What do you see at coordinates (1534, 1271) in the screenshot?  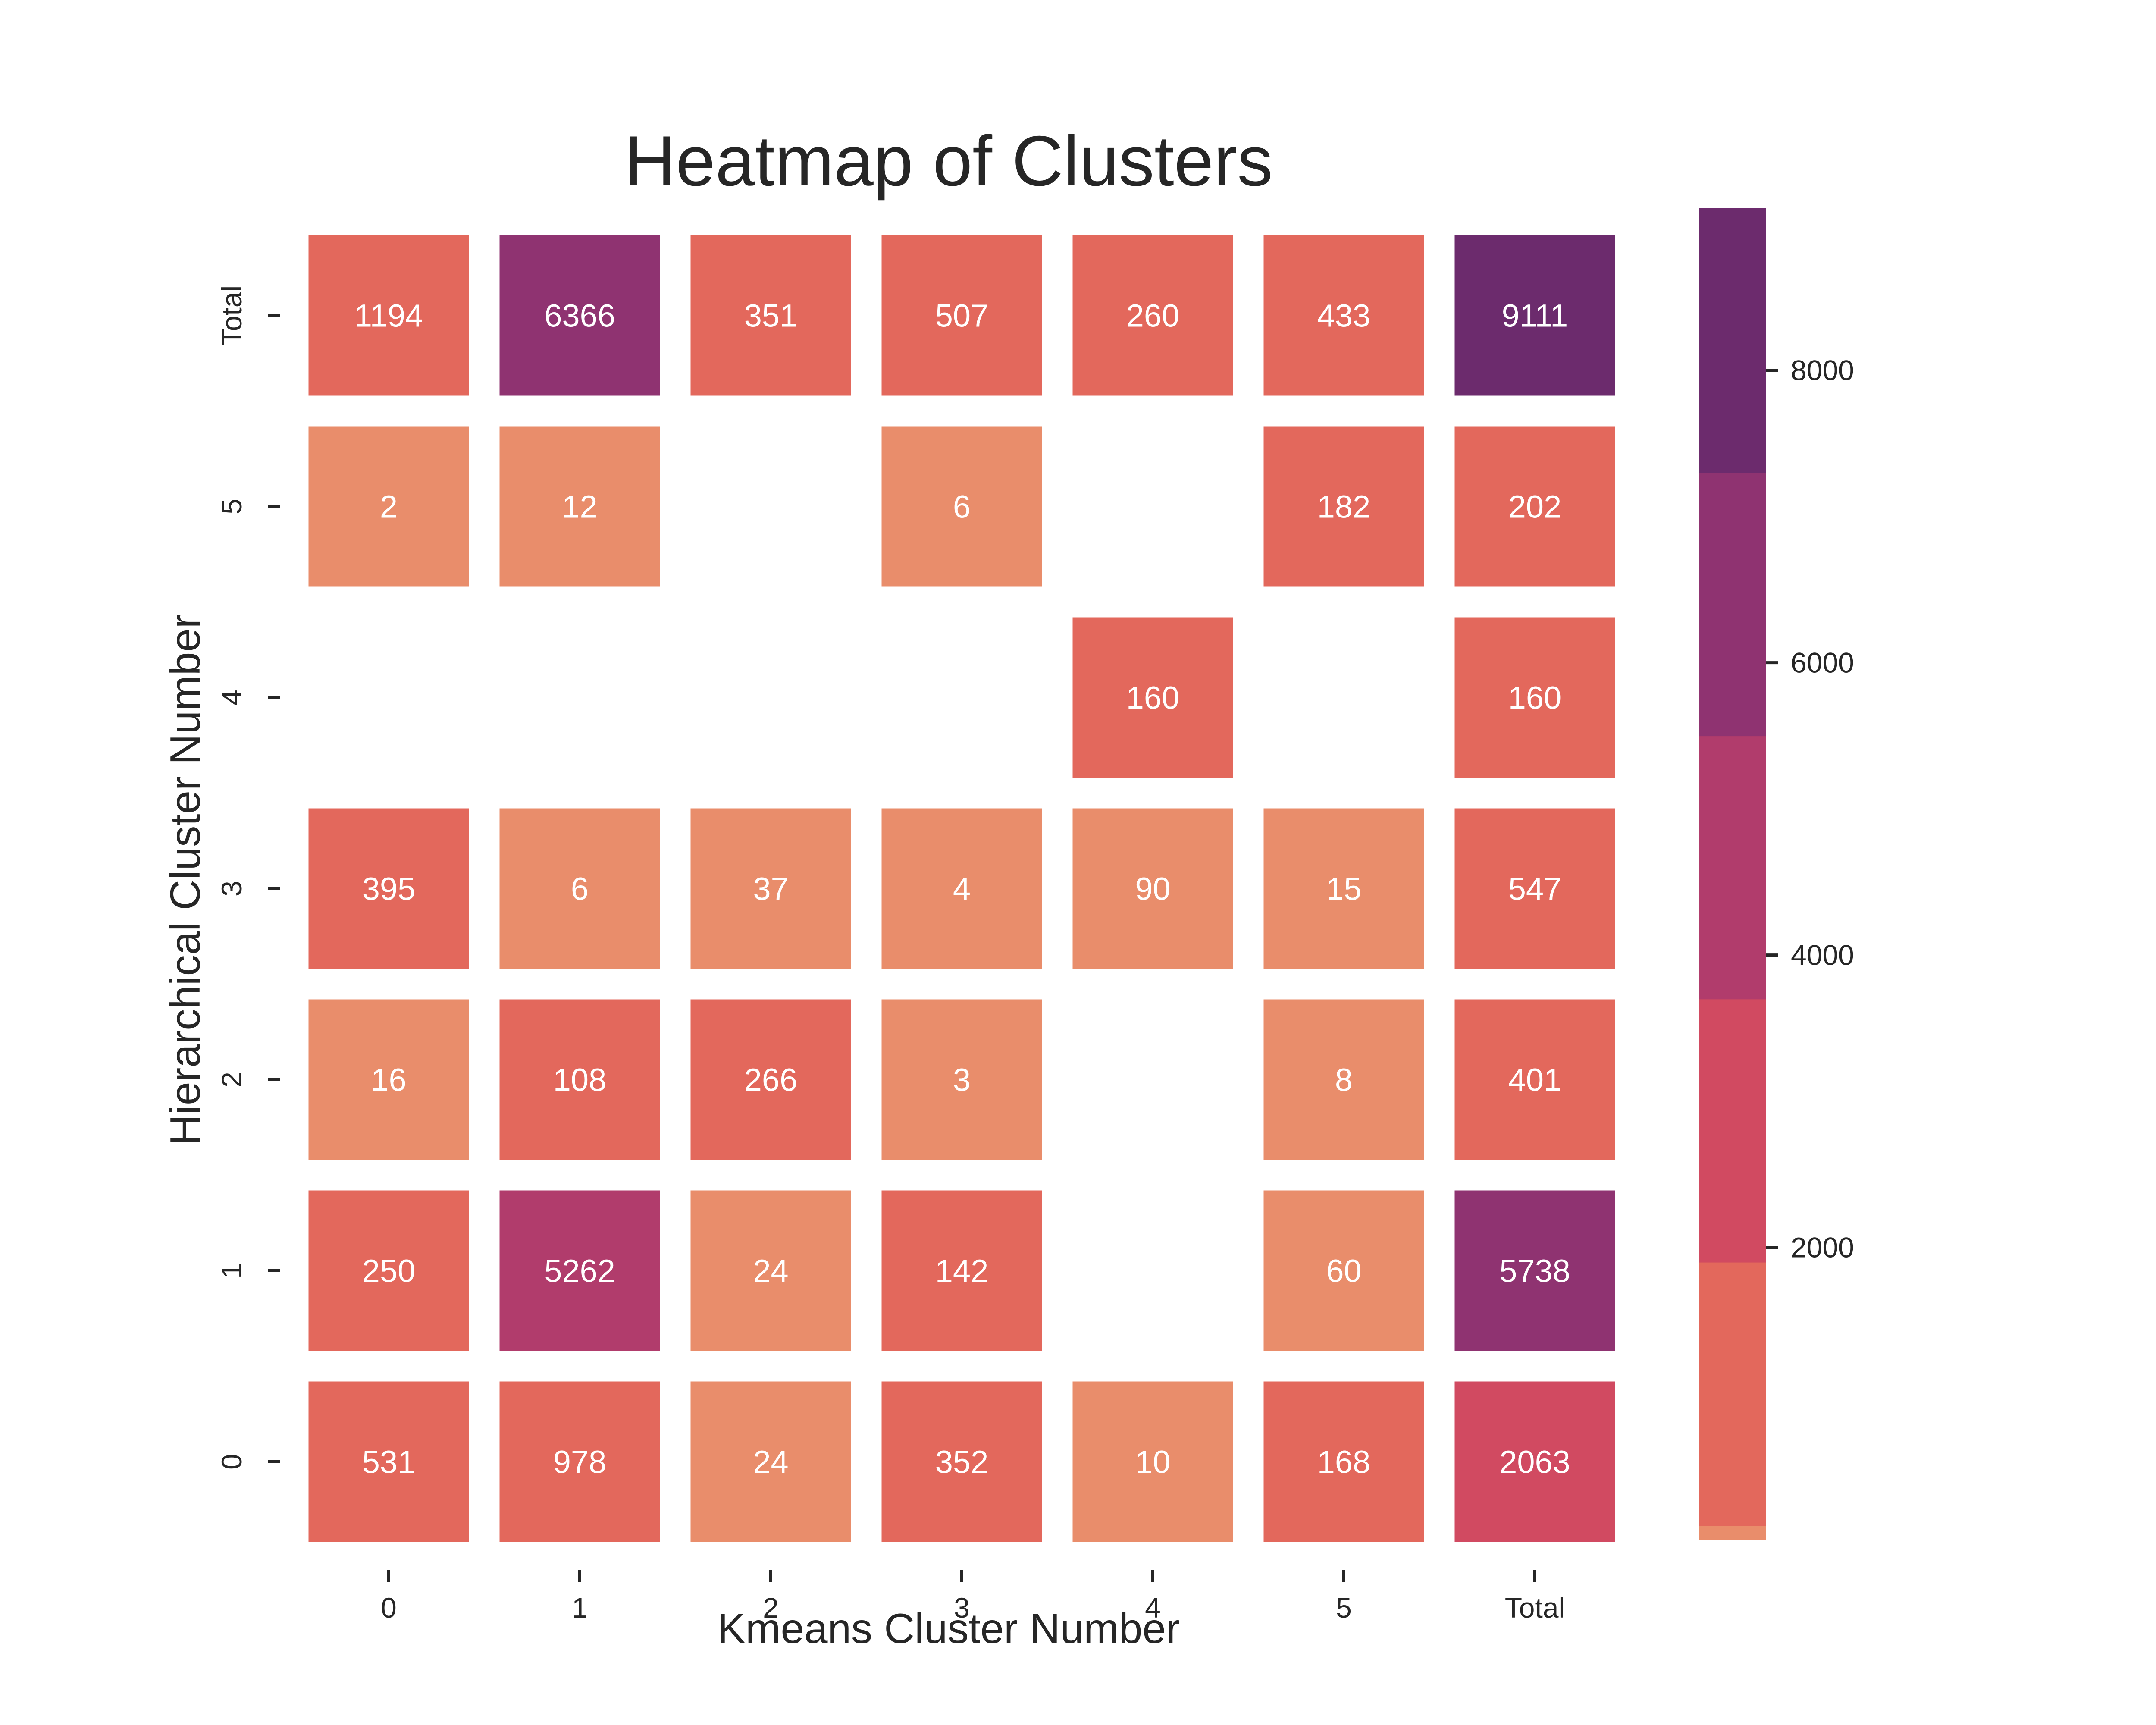 I see `cell-value-label: 5738` at bounding box center [1534, 1271].